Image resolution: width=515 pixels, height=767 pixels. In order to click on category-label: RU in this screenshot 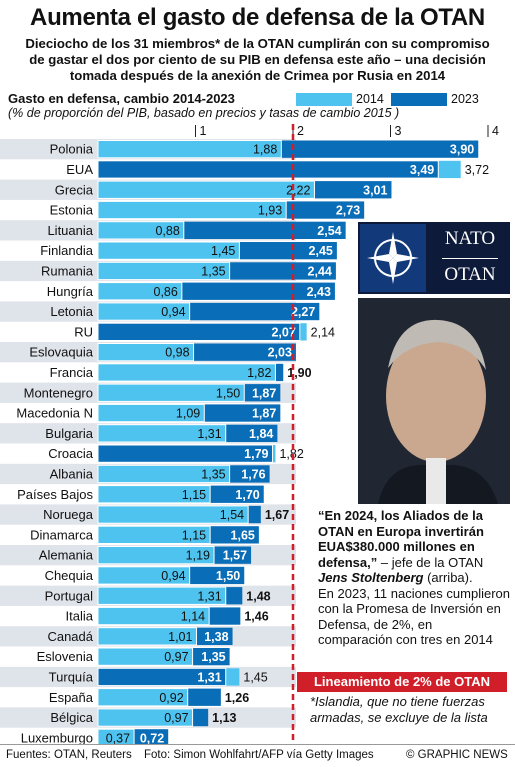, I will do `click(83, 331)`.